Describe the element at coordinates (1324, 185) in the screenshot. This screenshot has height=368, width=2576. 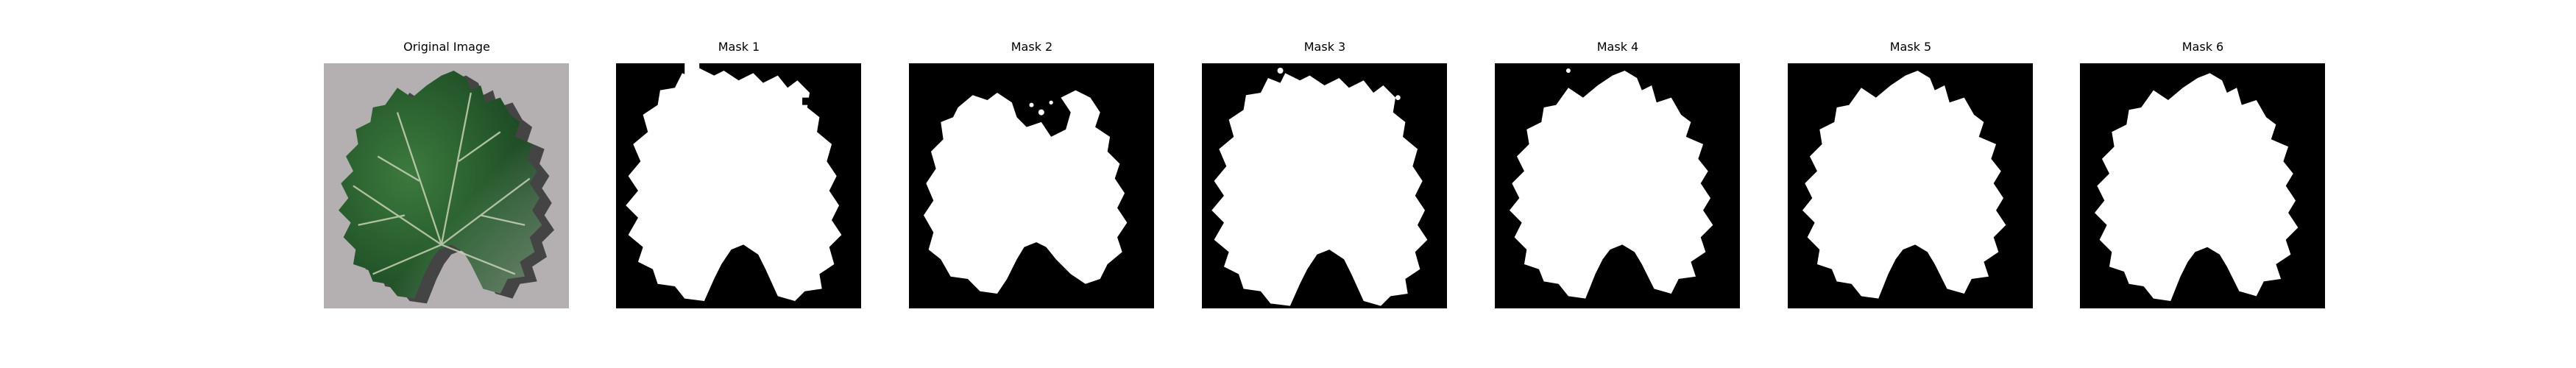
I see `mask-3-image` at that location.